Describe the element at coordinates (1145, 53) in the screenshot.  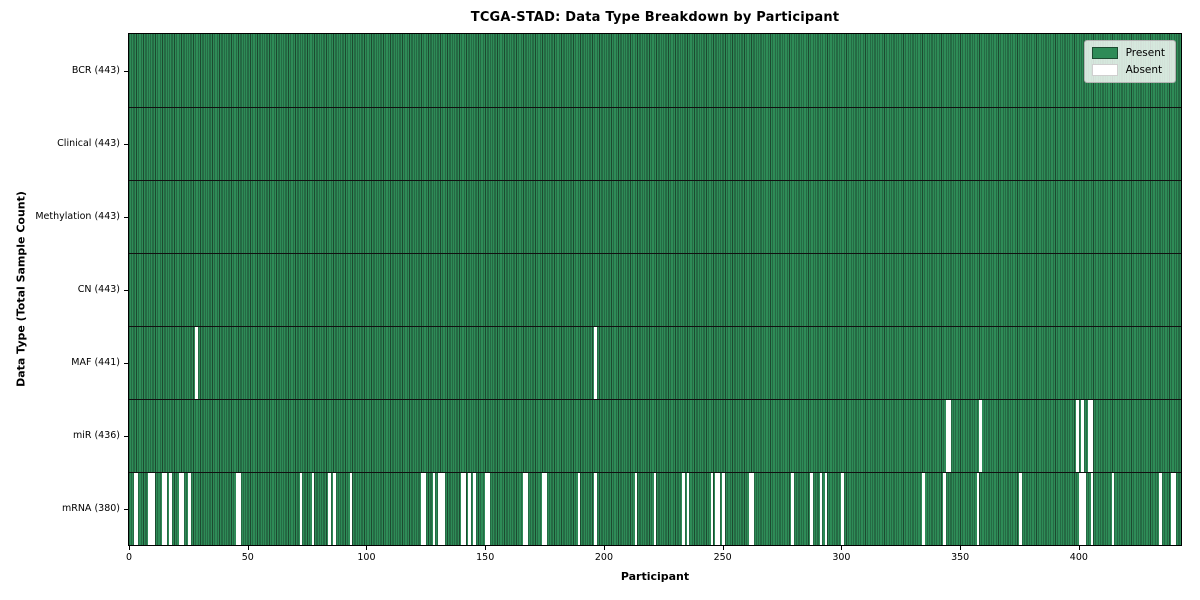
I see `legend-label-present: Present` at that location.